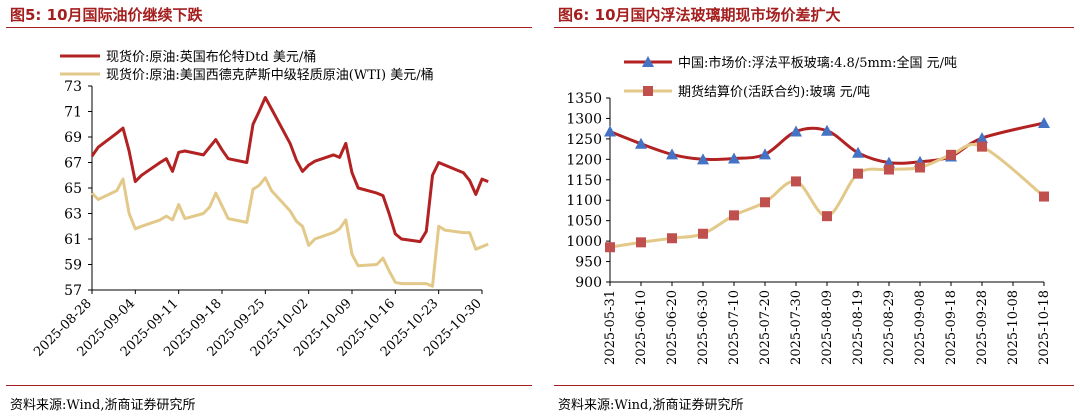  Describe the element at coordinates (703, 327) in the screenshot. I see `x-tick-label: 2025-06-30` at that location.